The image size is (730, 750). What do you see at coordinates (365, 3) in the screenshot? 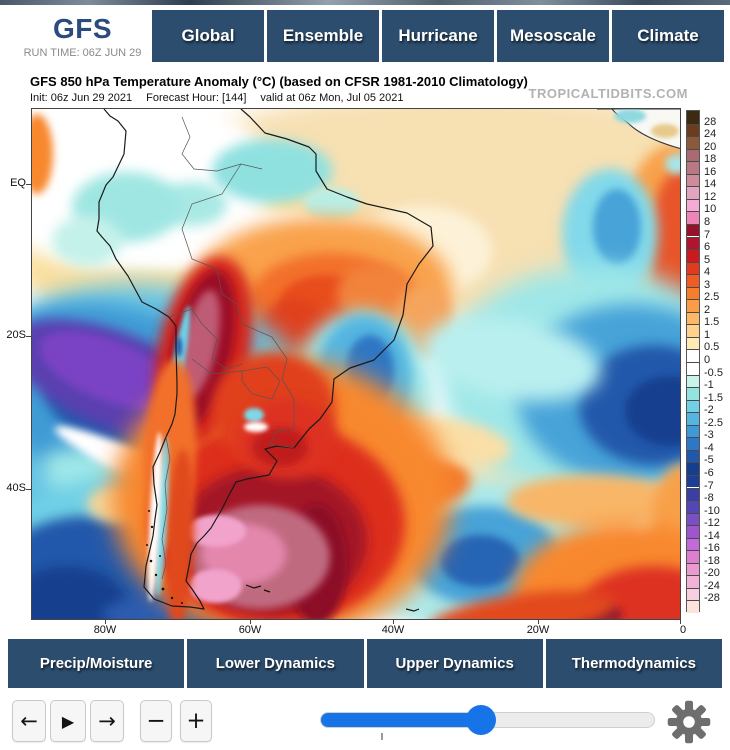
I see `top-banner-image` at bounding box center [365, 3].